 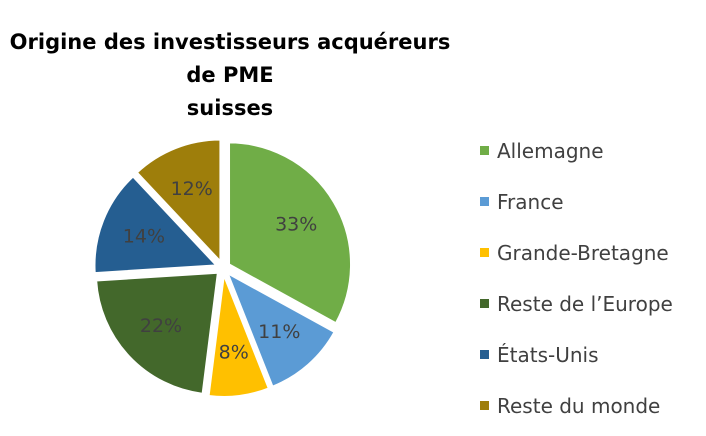 I want to click on pie-slice-label-2: 8%, so click(x=234, y=352).